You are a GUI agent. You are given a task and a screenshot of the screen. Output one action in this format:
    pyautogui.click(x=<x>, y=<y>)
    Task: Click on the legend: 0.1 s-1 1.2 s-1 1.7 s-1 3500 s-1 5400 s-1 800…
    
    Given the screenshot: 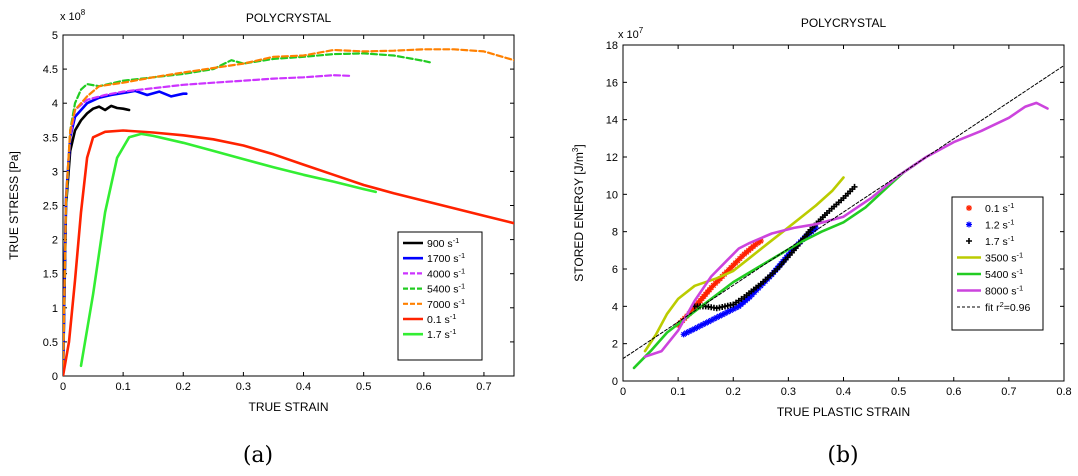 What is the action you would take?
    pyautogui.click(x=997, y=263)
    